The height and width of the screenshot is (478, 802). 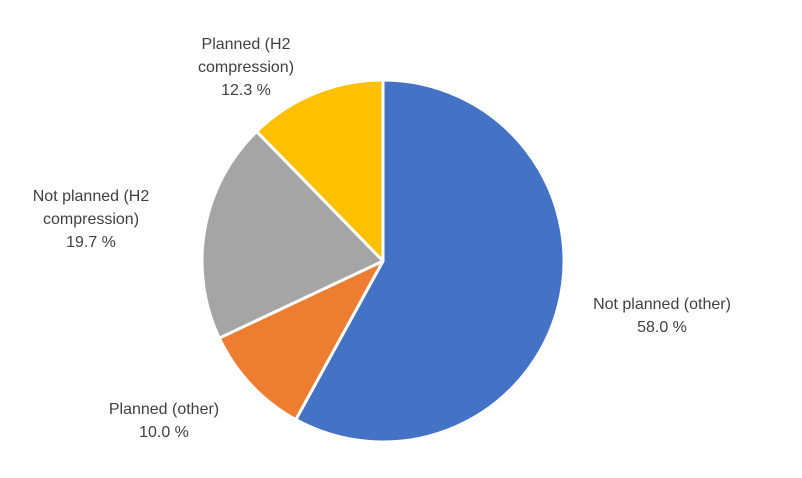 What do you see at coordinates (164, 421) in the screenshot?
I see `slice-label-planned-other: Planned (other) 10.0 %` at bounding box center [164, 421].